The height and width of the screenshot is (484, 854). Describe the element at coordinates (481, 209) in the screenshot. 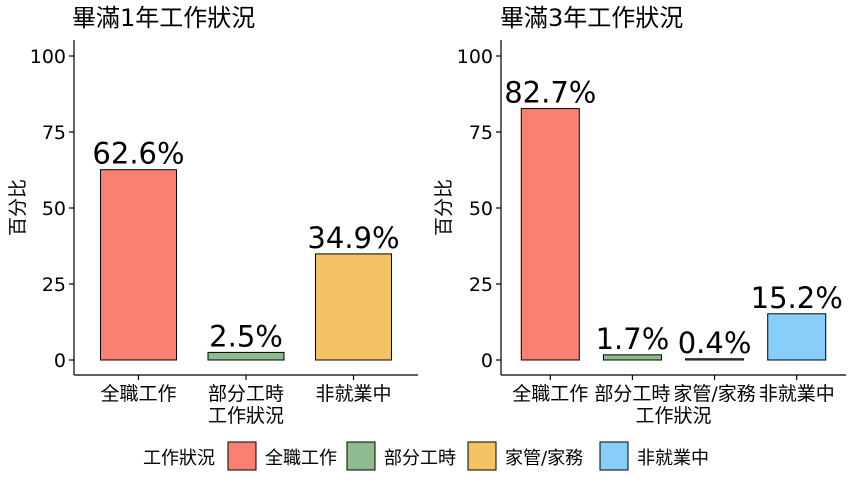

I see `panel2-y-tick-label: 50` at that location.